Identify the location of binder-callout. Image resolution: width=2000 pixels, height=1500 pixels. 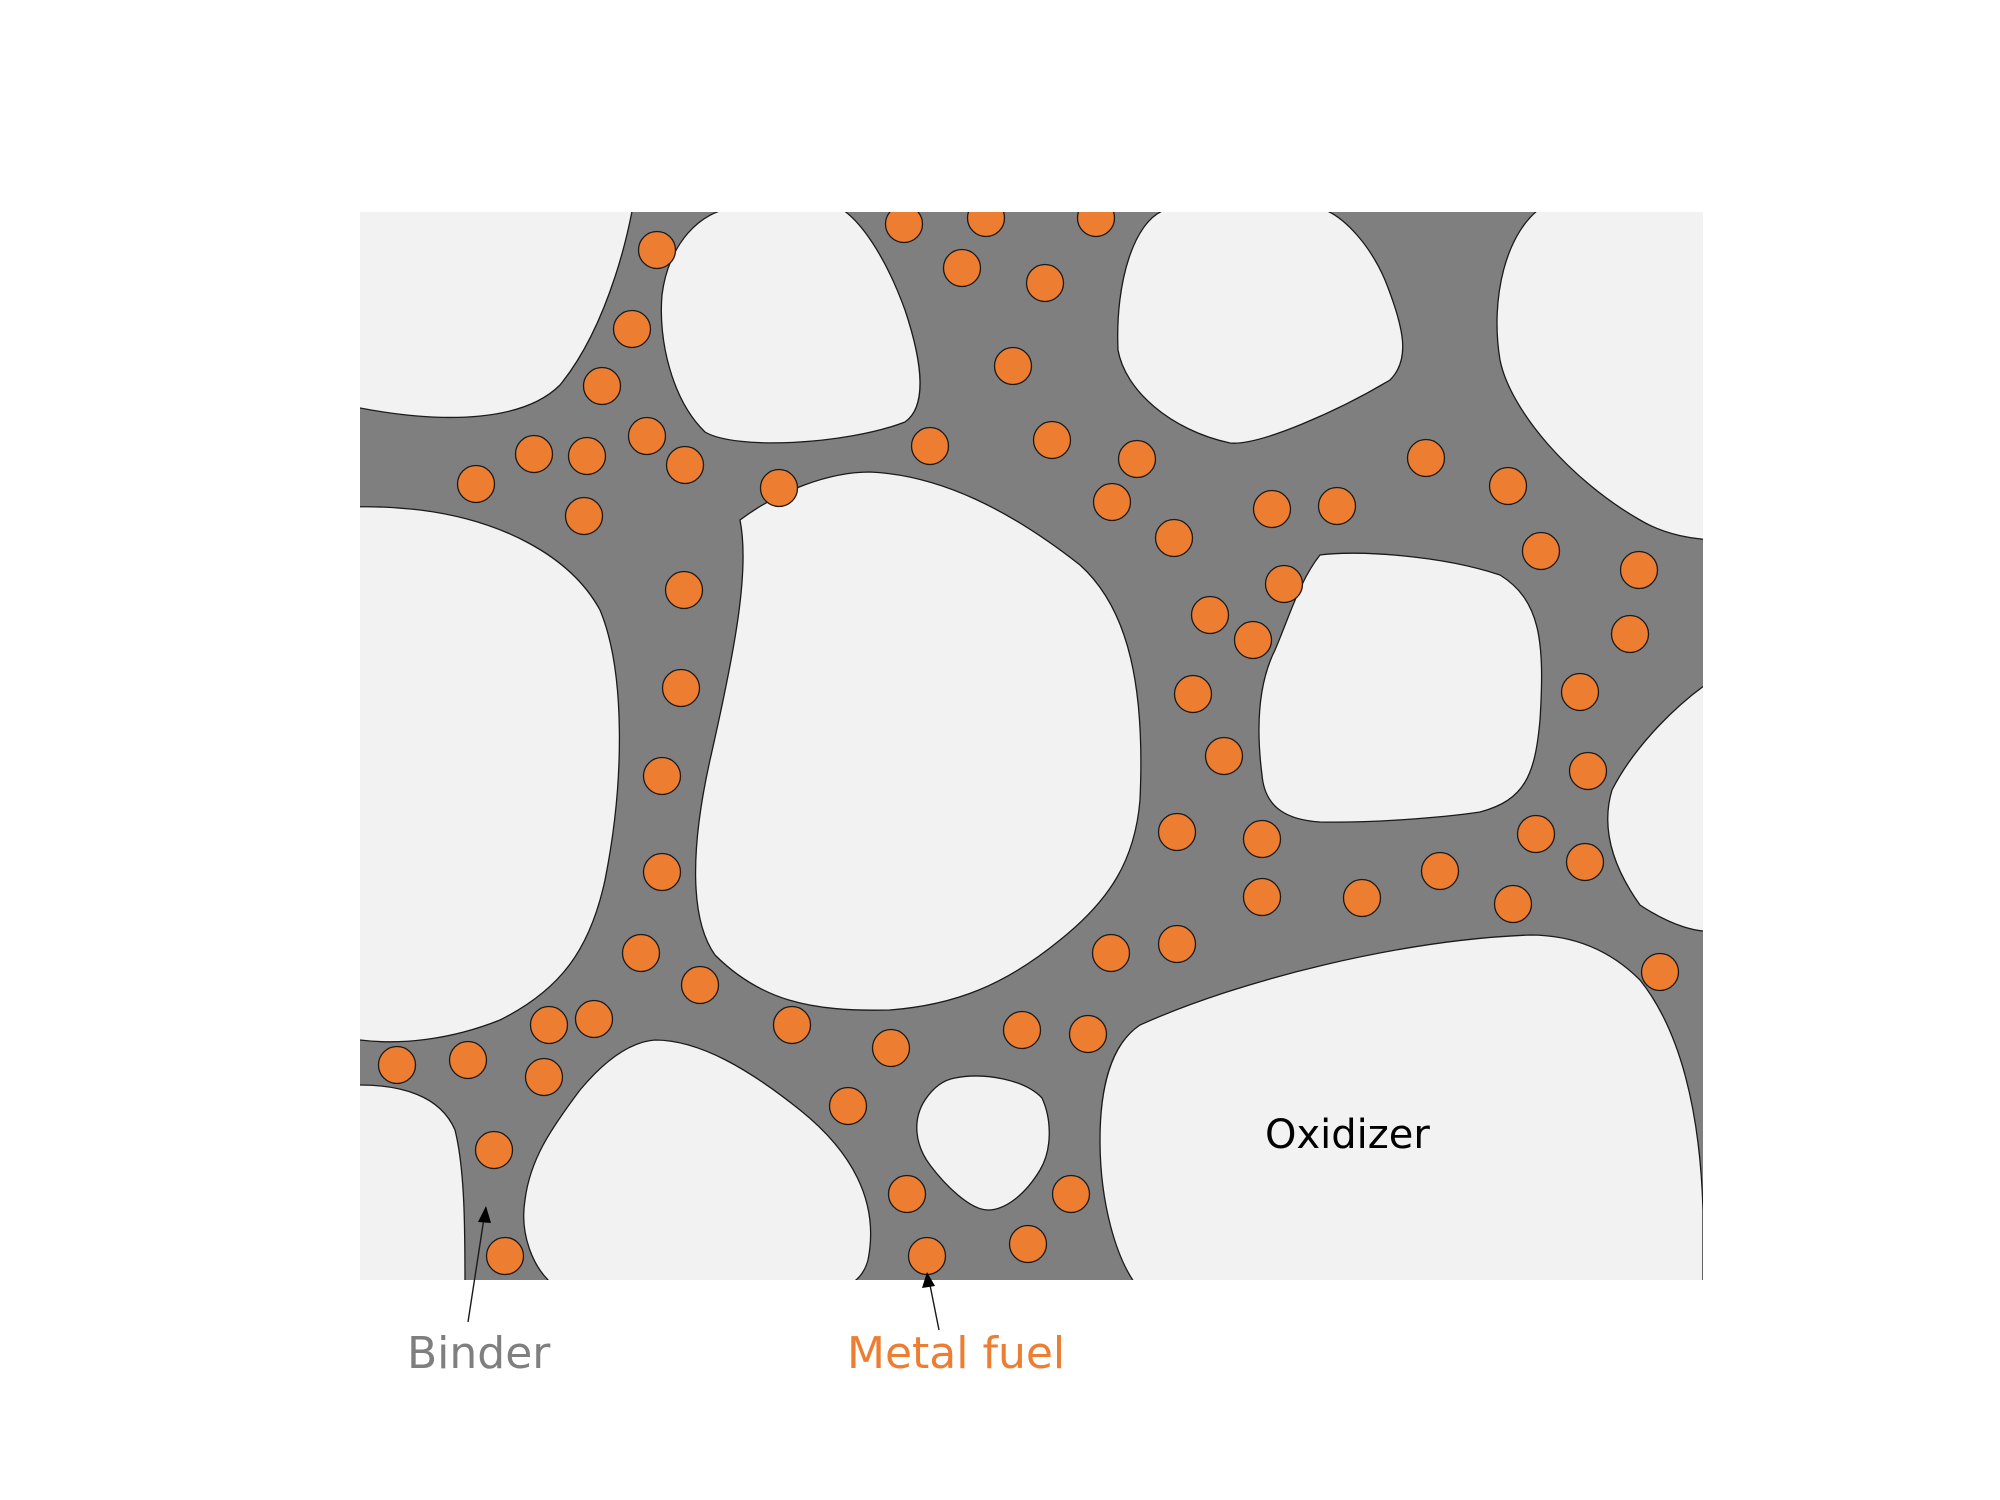
(479, 1264).